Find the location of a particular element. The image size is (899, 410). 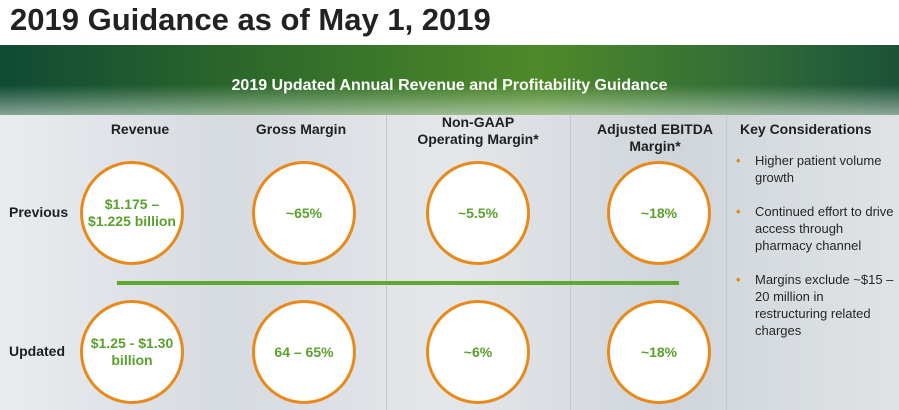

header-ebitda-line1: Adjusted EBITDA is located at coordinates (655, 129).